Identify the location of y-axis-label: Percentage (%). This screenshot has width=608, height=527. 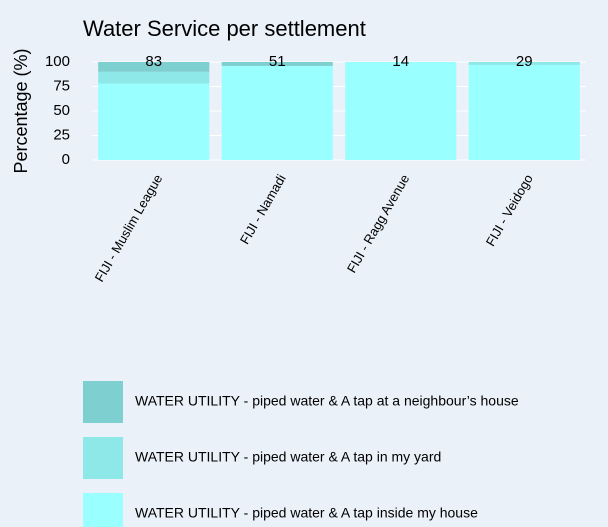
(21, 110).